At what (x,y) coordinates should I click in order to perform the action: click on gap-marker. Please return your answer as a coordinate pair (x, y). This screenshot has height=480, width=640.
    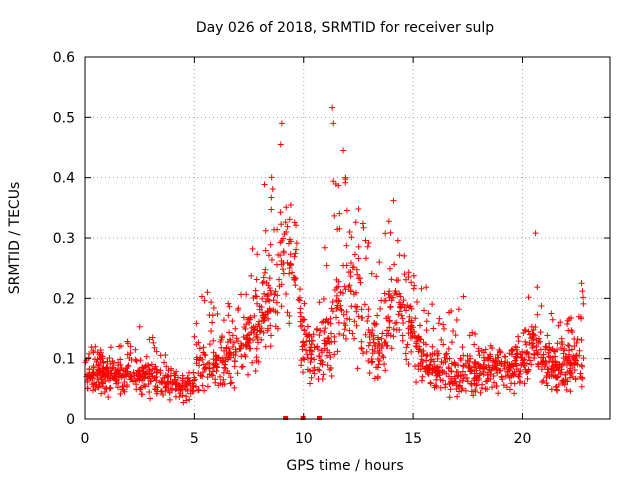
    Looking at the image, I should click on (303, 418).